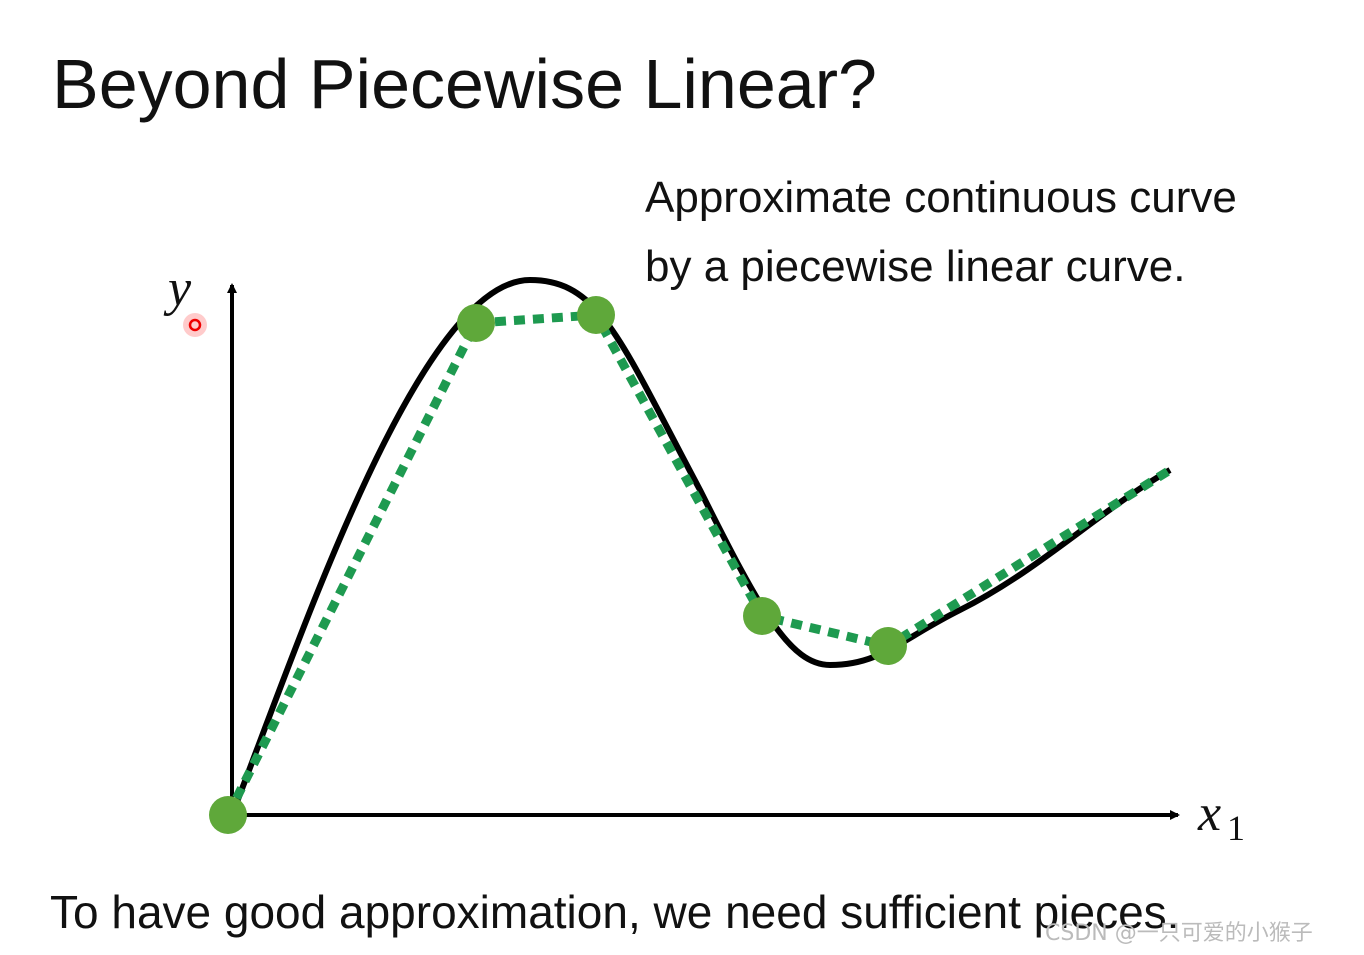 Image resolution: width=1364 pixels, height=955 pixels. What do you see at coordinates (1236, 828) in the screenshot?
I see `x-axis-subscript: 1` at bounding box center [1236, 828].